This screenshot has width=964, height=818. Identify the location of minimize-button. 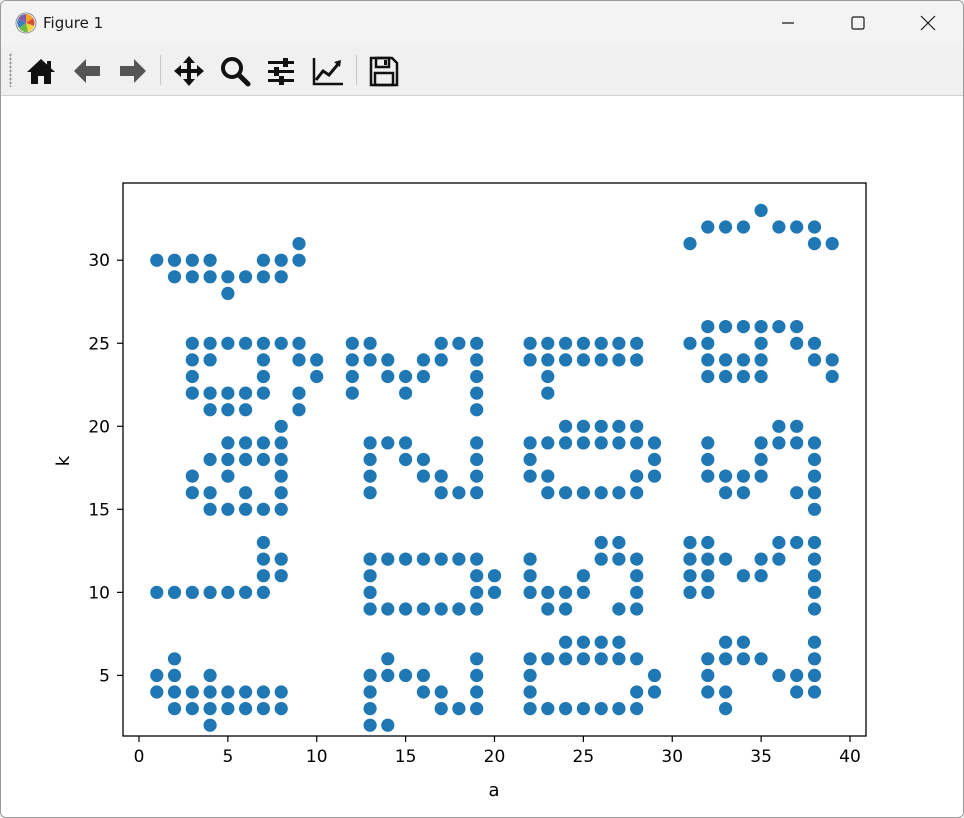
(788, 23).